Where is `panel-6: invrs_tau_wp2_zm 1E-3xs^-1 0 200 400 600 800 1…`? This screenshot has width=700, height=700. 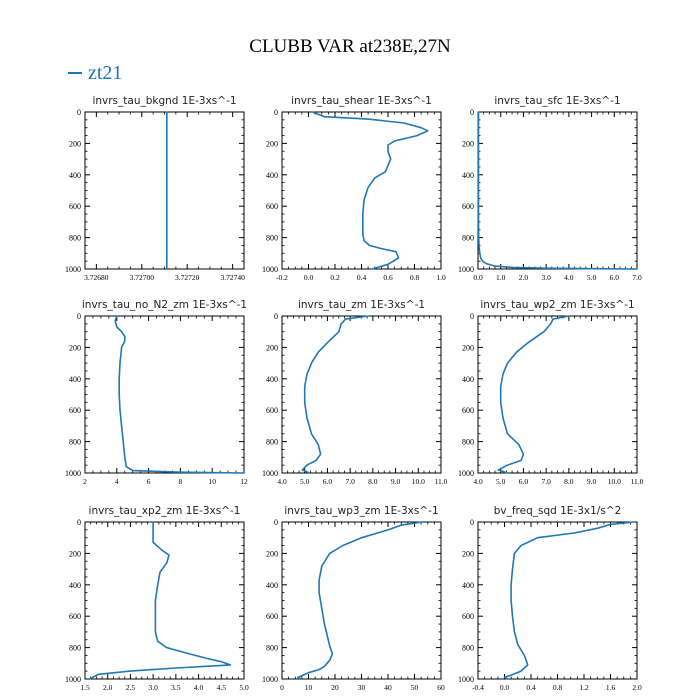
panel-6: invrs_tau_wp2_zm 1E-3xs^-1 0 200 400 600 800 1… is located at coordinates (551, 392).